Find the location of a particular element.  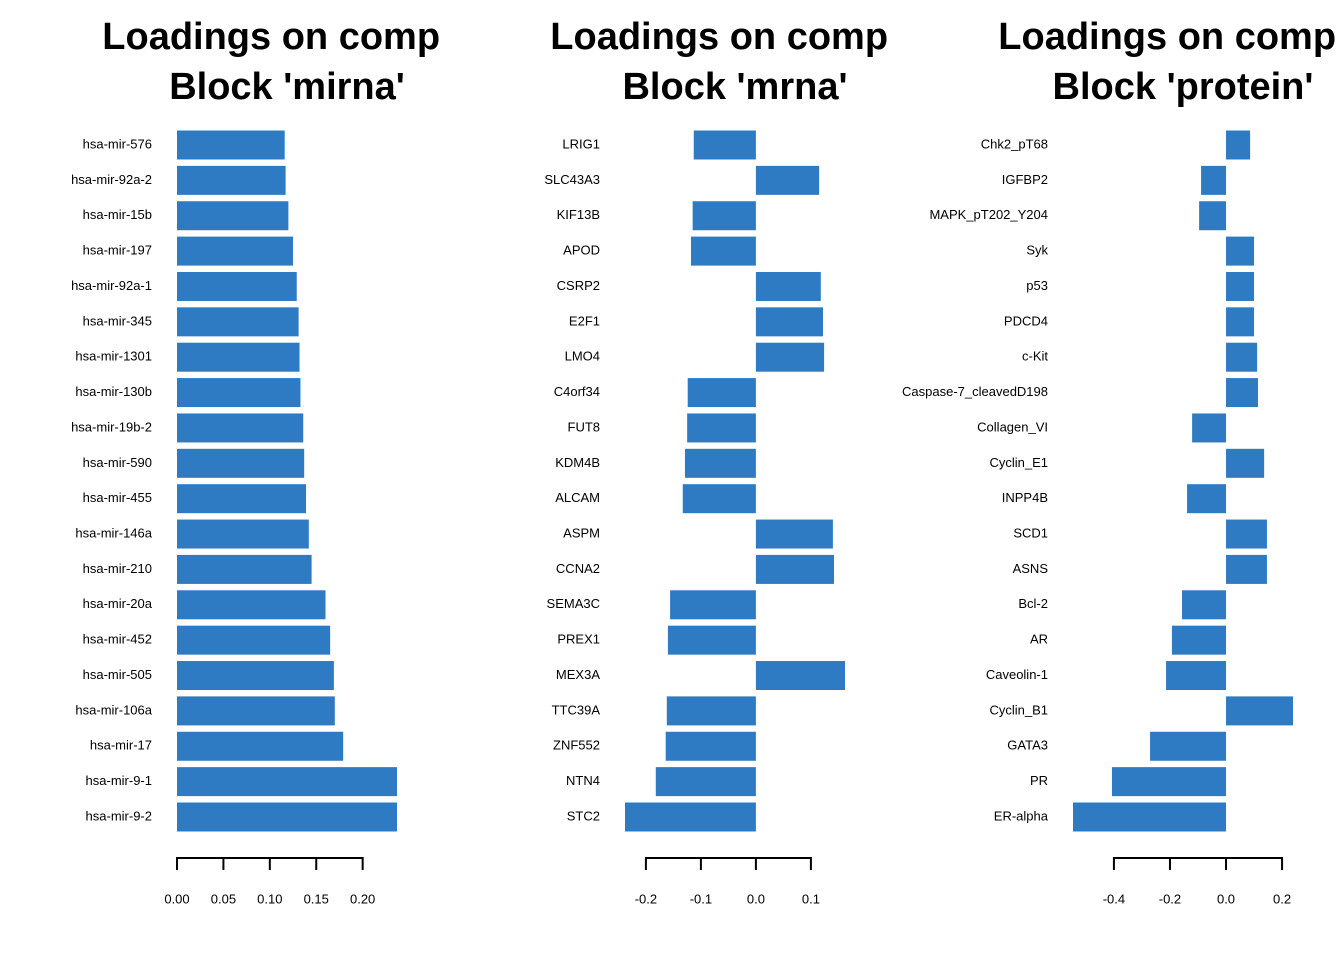

category-label: Chk2_pT68 is located at coordinates (1014, 143).